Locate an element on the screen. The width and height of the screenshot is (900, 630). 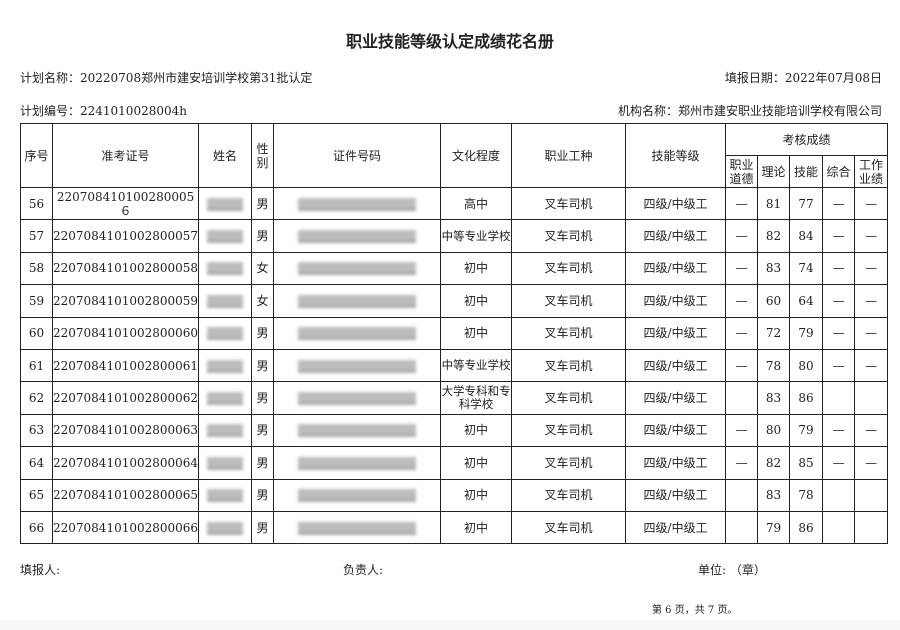
header-id-number: 证件号码 is located at coordinates (357, 155).